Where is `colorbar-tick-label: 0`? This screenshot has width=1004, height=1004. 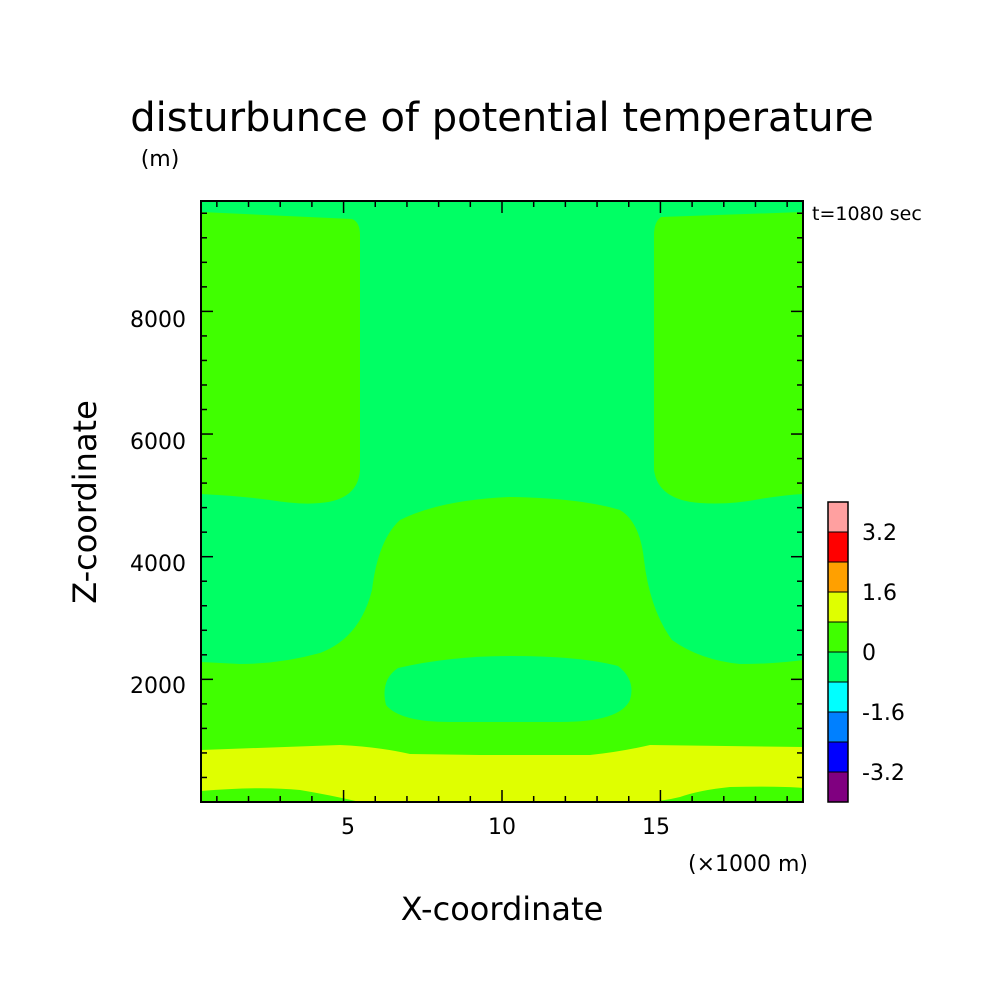 colorbar-tick-label: 0 is located at coordinates (869, 653).